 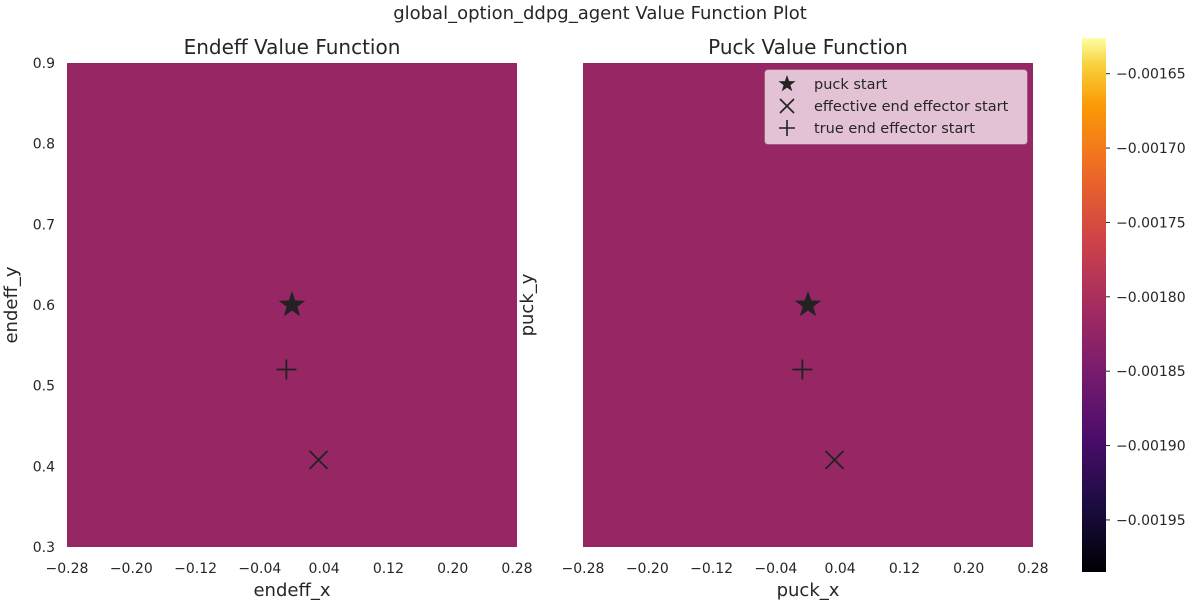 What do you see at coordinates (44, 548) in the screenshot?
I see `y-tick-label: 0.3` at bounding box center [44, 548].